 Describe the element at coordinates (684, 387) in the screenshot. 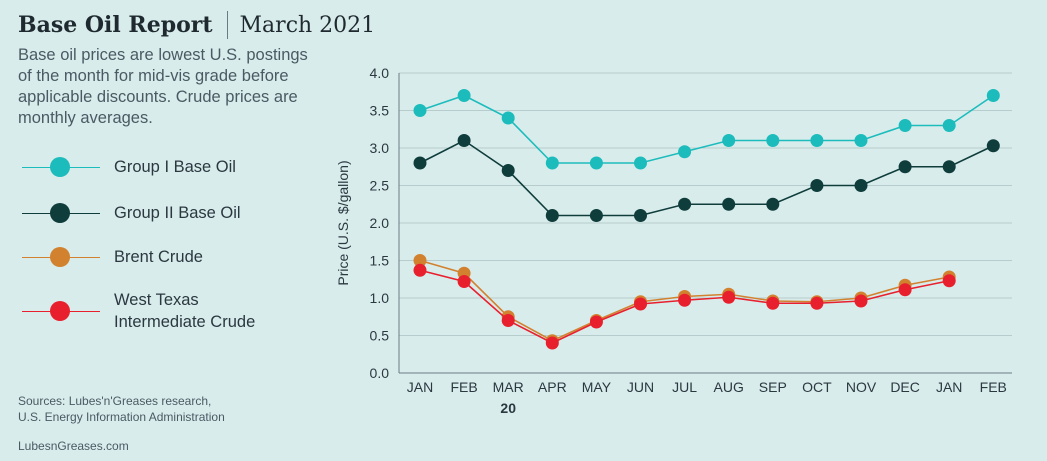

I see `x-tick-label: JUL` at that location.